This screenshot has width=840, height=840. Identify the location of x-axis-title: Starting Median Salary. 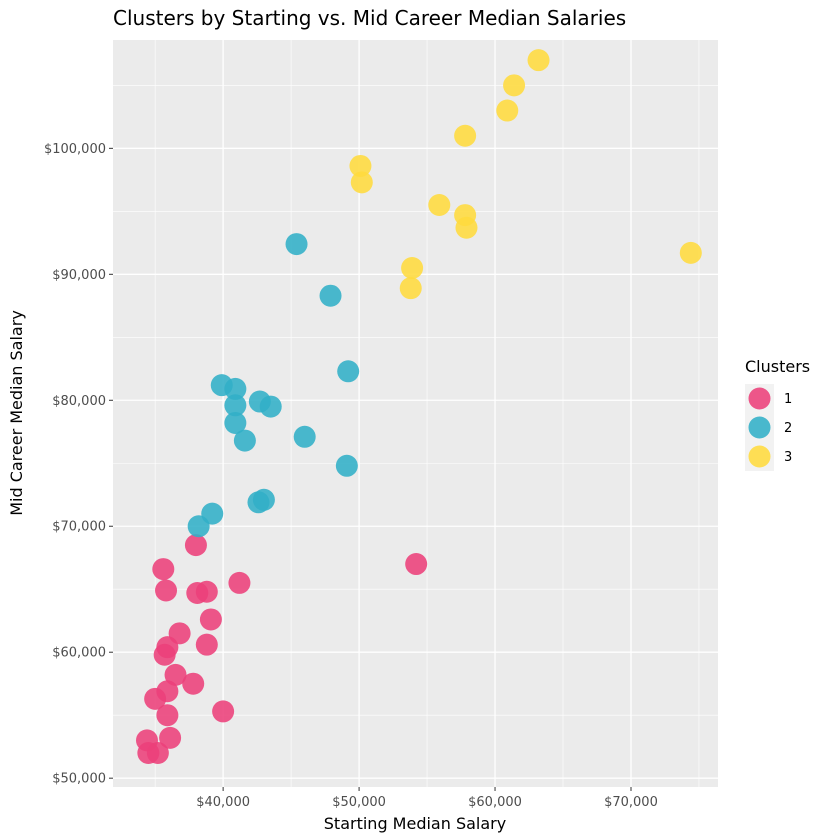
(415, 823).